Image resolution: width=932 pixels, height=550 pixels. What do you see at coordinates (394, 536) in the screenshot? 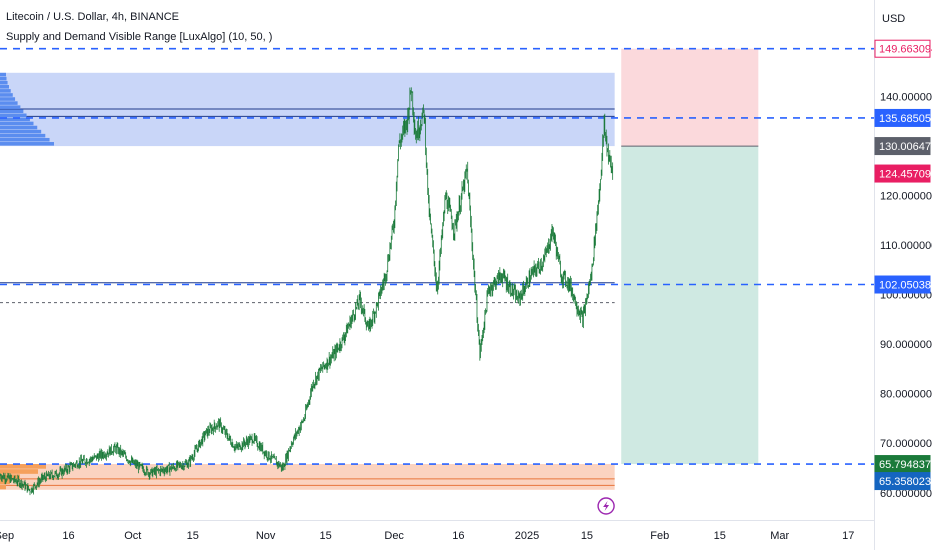
I see `x-tick-label: Dec` at bounding box center [394, 536].